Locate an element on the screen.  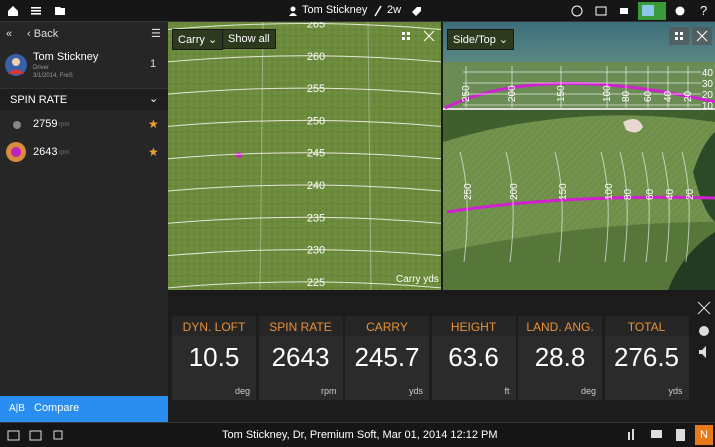
section-title: SPIN RATE is located at coordinates (39, 100).